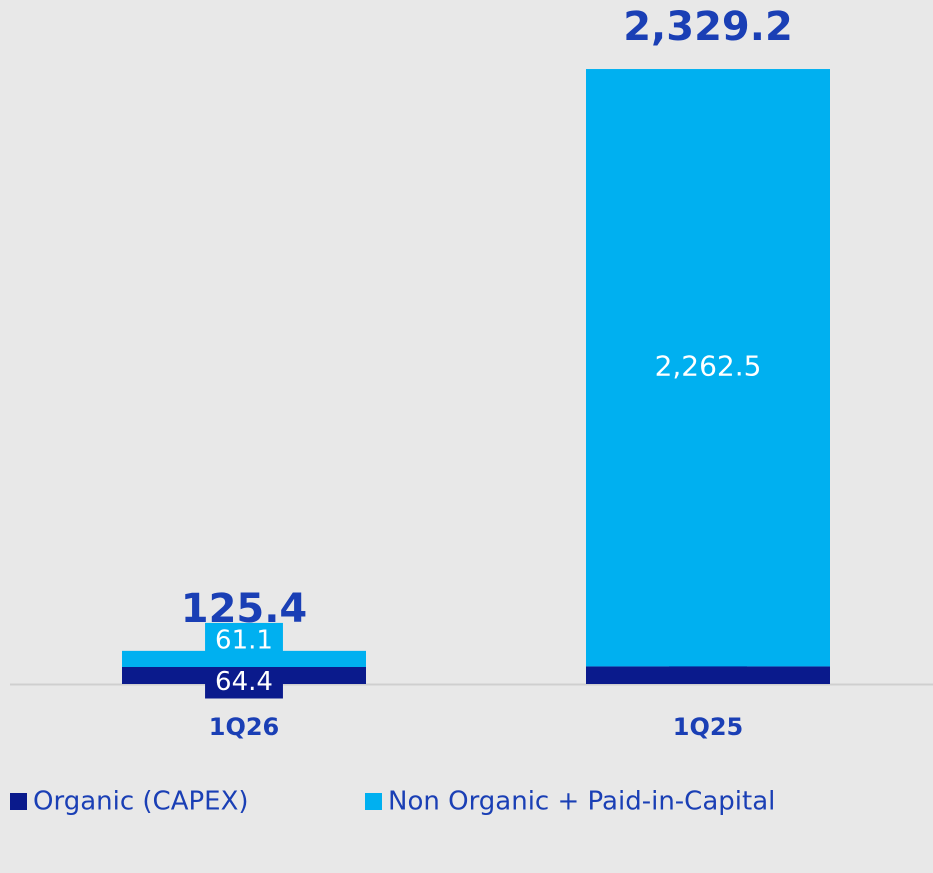  I want to click on total-label: 2,329.2, so click(708, 27).